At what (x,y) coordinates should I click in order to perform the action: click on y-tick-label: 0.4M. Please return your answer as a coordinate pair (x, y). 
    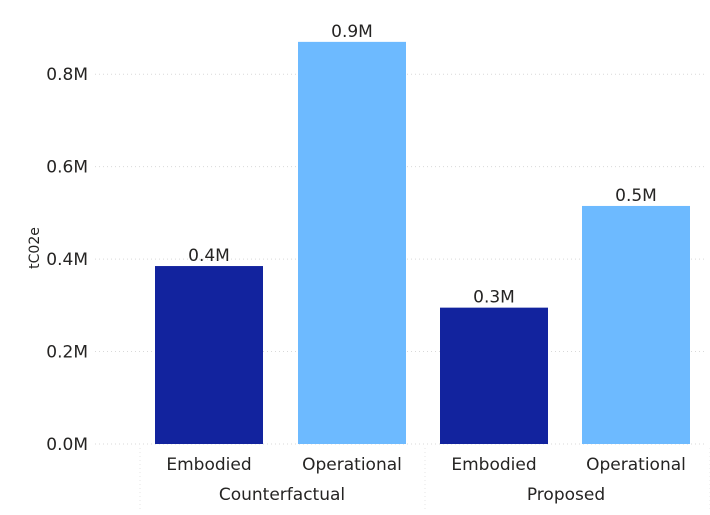
    Looking at the image, I should click on (67, 260).